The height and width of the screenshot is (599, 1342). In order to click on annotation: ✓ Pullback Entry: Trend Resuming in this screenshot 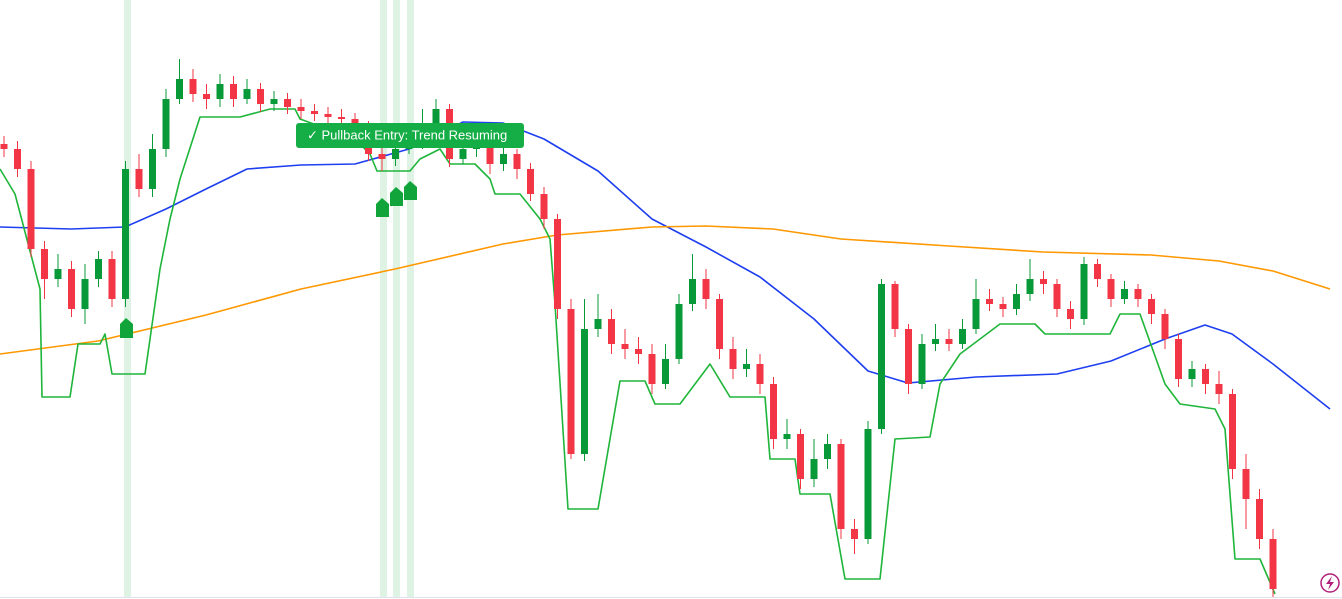, I will do `click(410, 135)`.